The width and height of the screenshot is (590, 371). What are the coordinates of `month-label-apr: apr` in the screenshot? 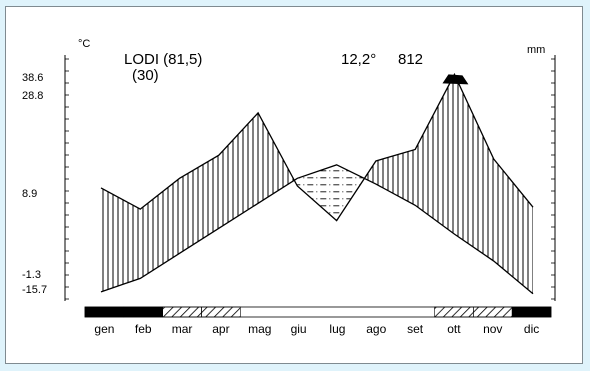 It's located at (220, 329).